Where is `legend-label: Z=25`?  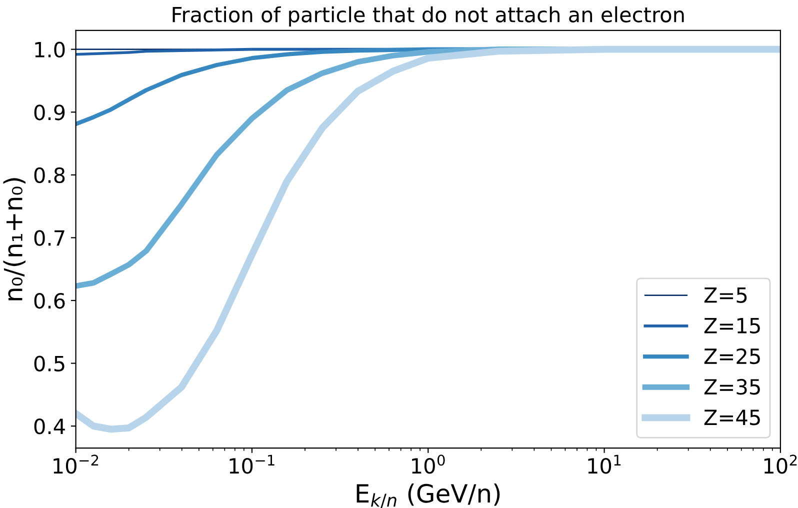
legend-label: Z=25 is located at coordinates (732, 356).